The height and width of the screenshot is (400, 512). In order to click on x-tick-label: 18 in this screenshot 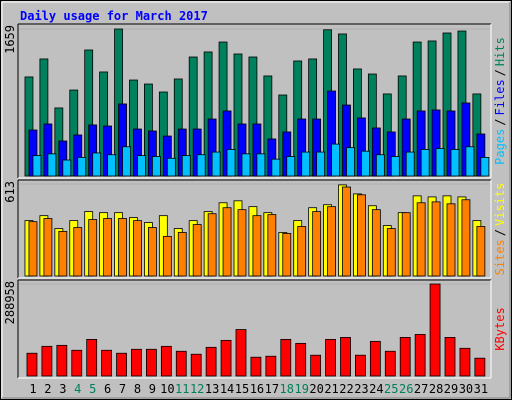, I will do `click(287, 389)`.